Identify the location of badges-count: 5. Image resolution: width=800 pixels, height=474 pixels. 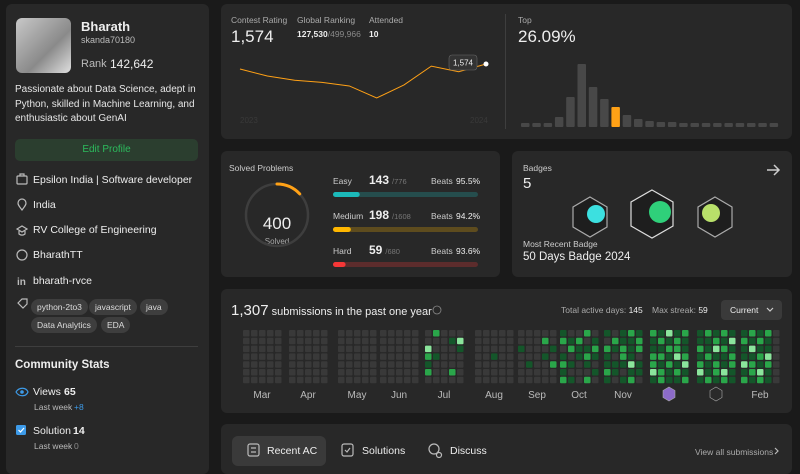
(527, 183).